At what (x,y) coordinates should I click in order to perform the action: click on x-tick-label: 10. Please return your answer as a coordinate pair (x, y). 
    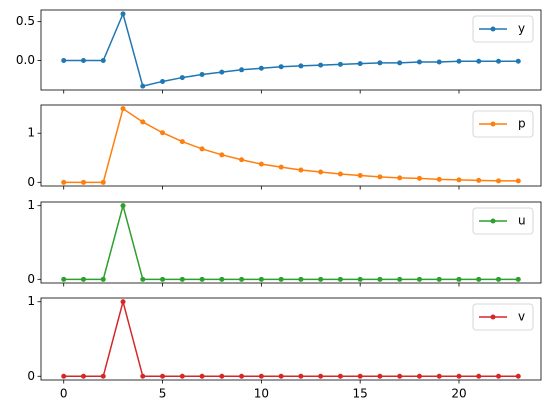
    Looking at the image, I should click on (261, 394).